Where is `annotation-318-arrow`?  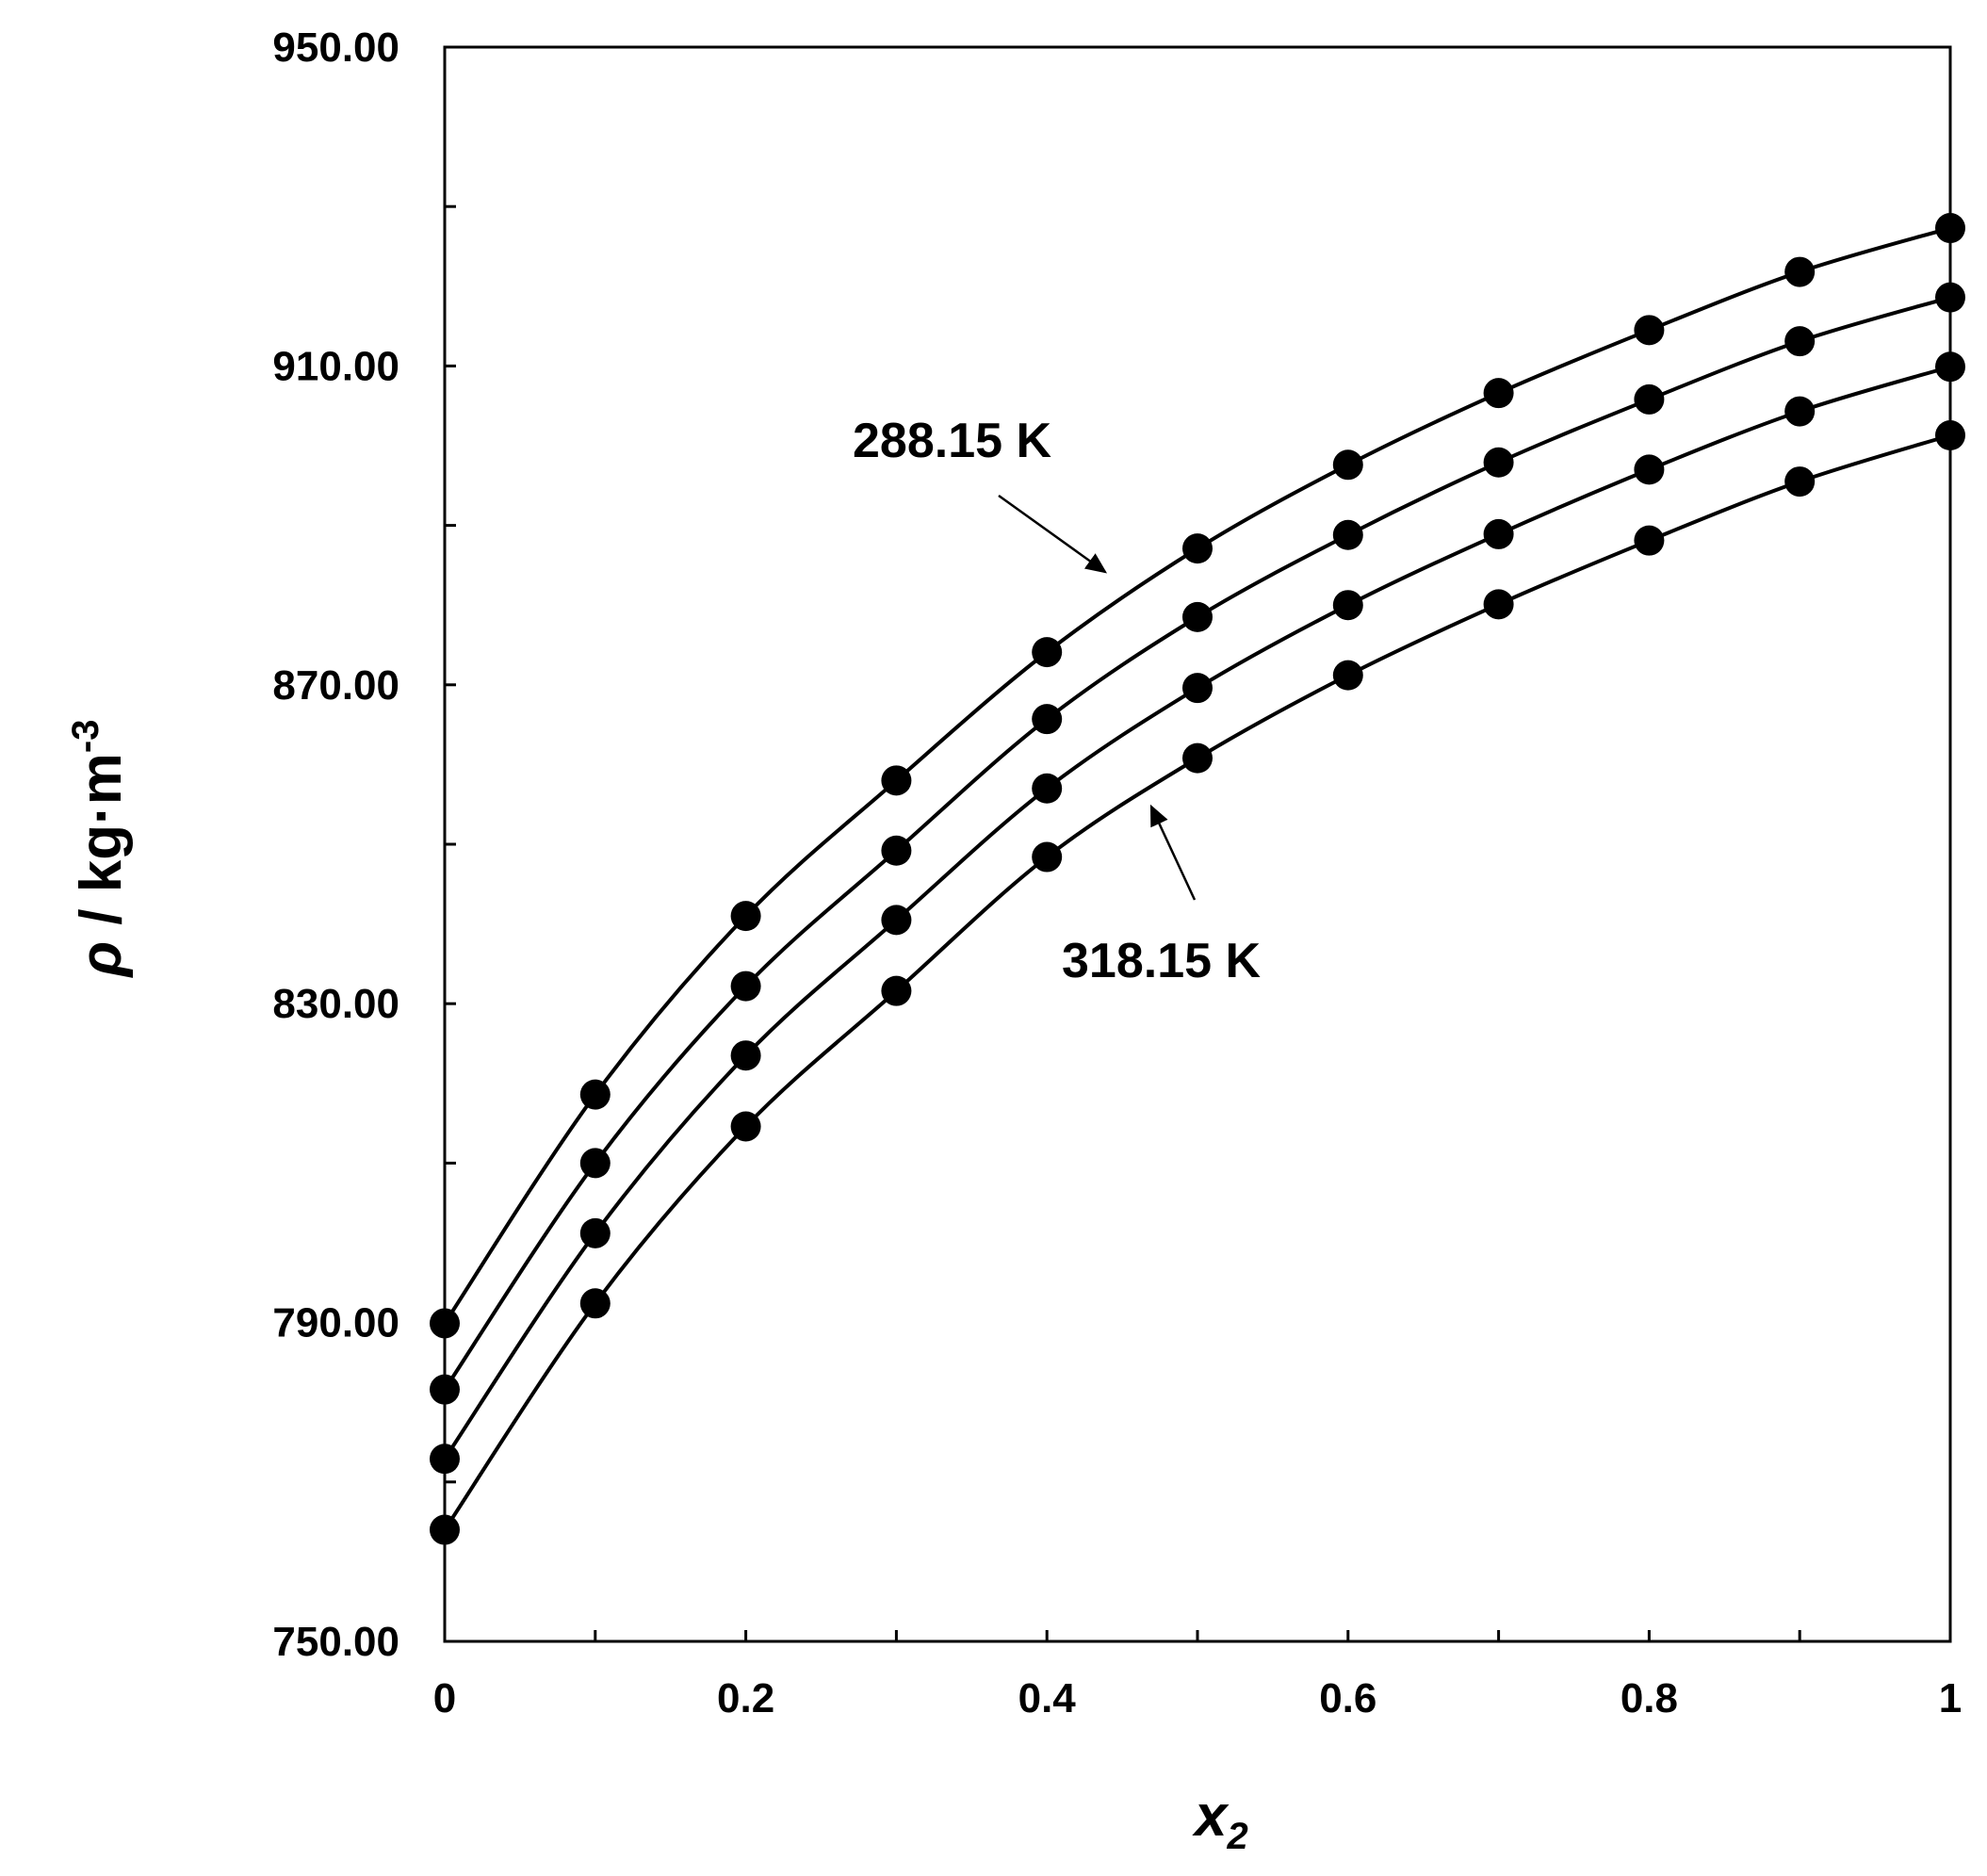
annotation-318-arrow is located at coordinates (1173, 852).